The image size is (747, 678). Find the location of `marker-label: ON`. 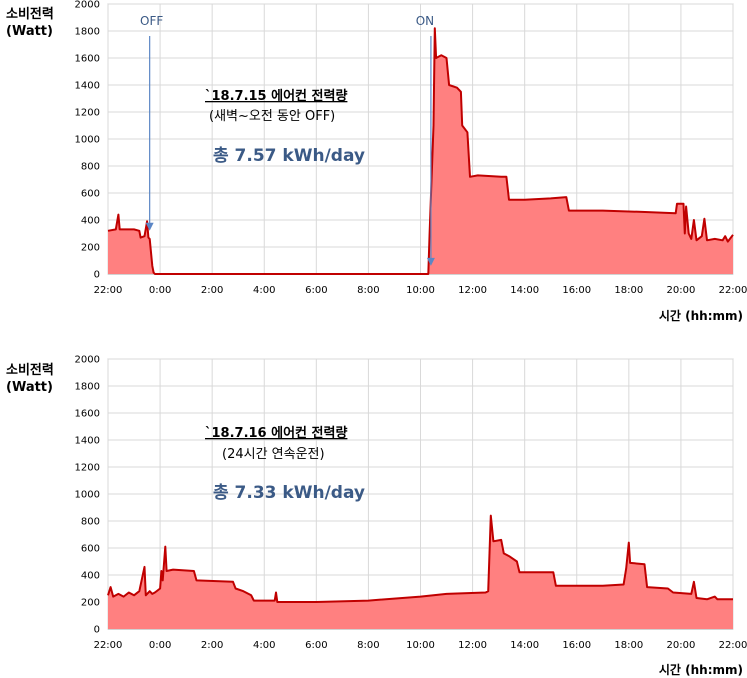

marker-label: ON is located at coordinates (425, 21).